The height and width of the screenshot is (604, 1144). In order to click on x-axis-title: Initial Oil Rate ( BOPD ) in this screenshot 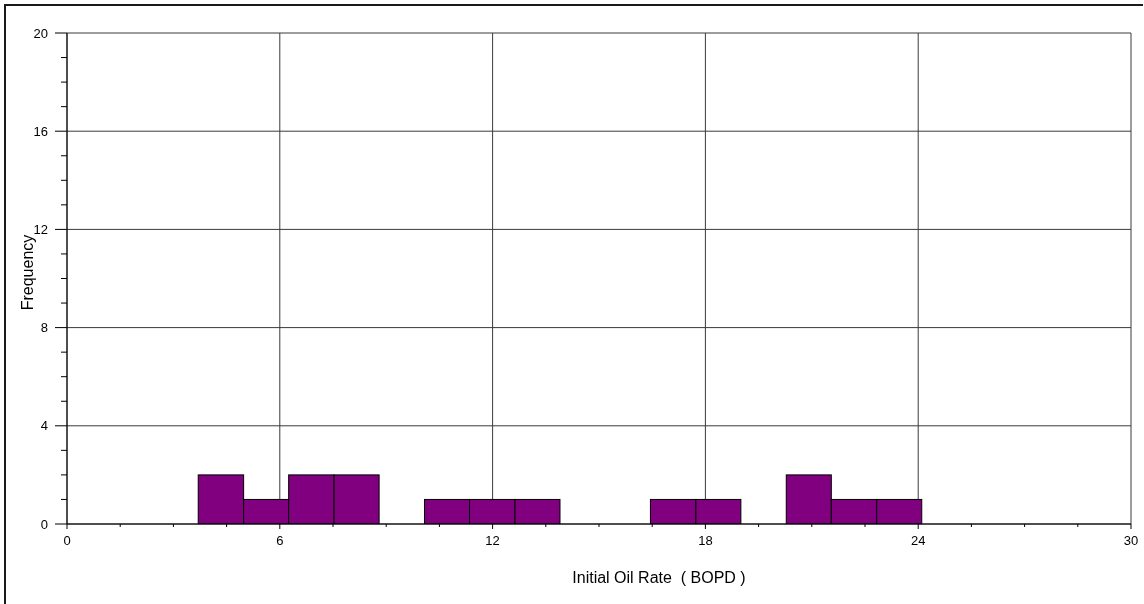, I will do `click(659, 577)`.